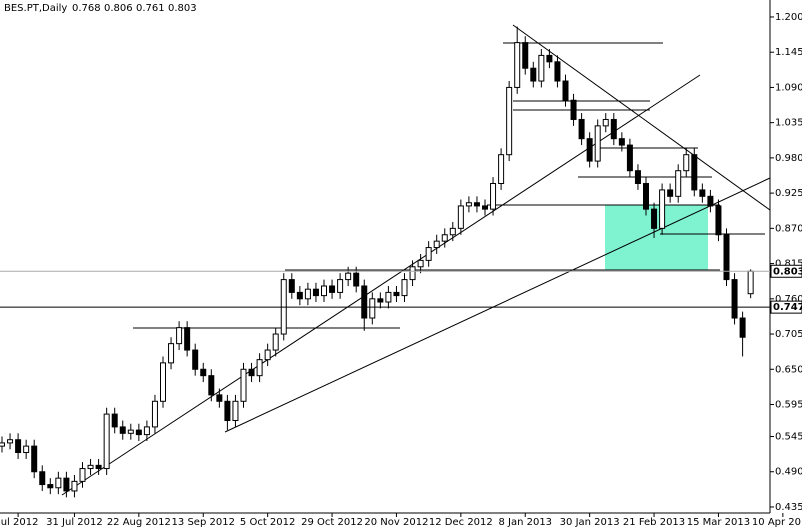 The width and height of the screenshot is (802, 527). What do you see at coordinates (788, 369) in the screenshot?
I see `y-tick-label: 0.650` at bounding box center [788, 369].